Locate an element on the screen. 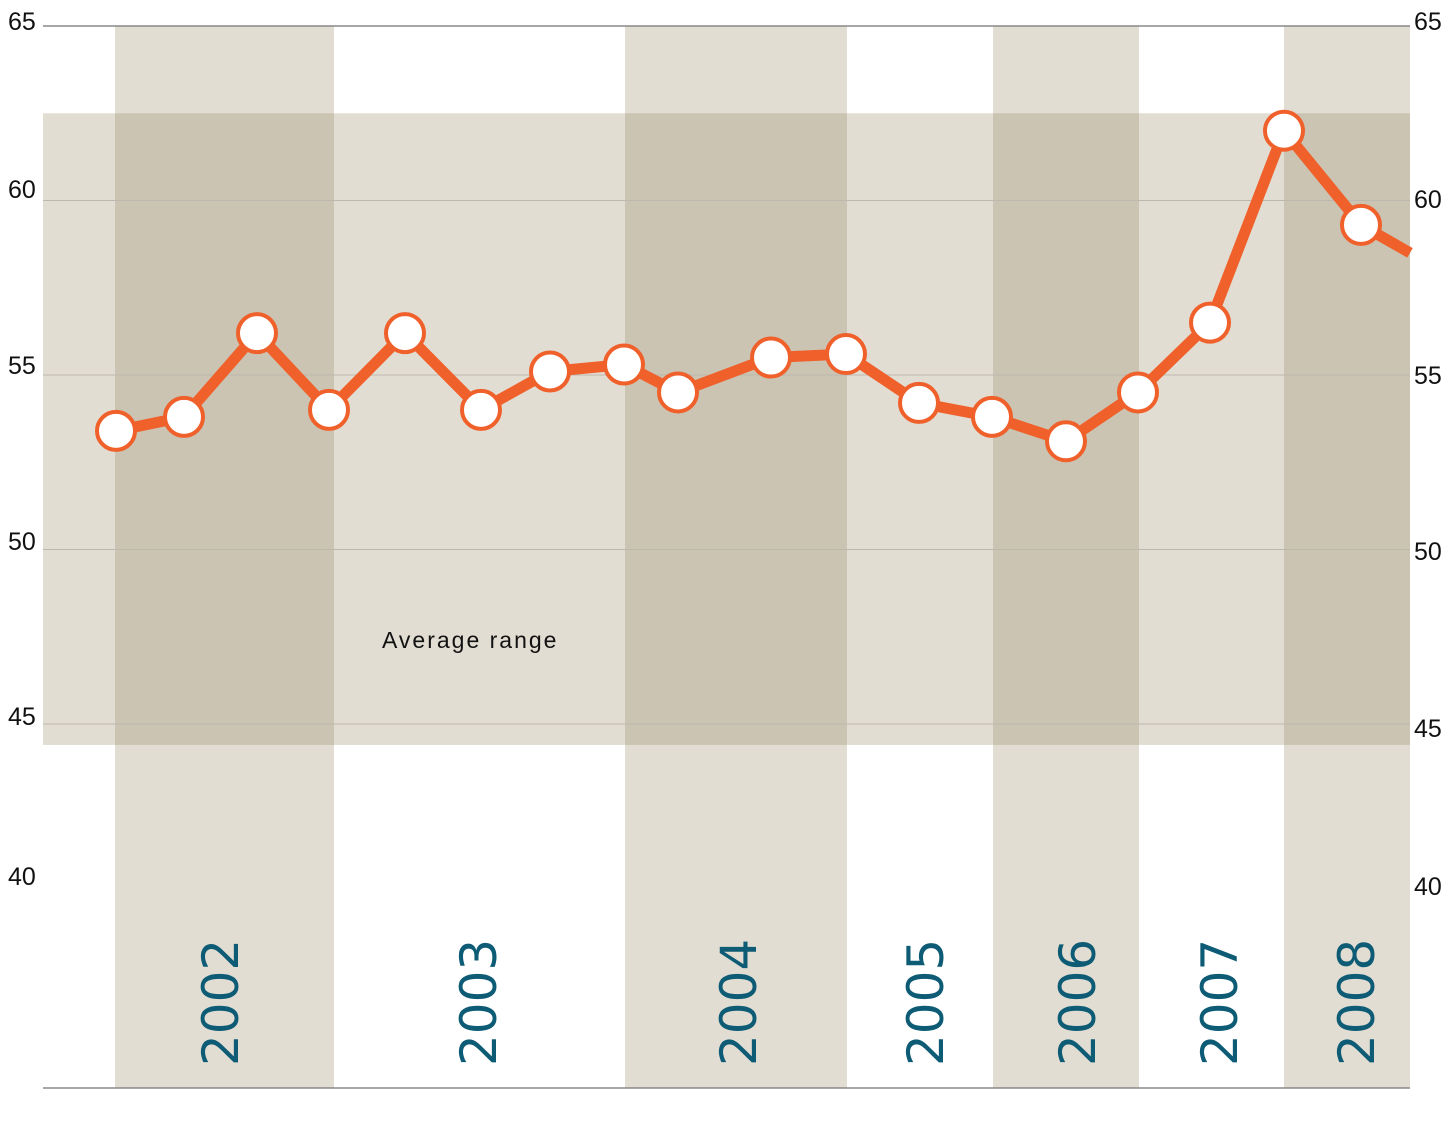 The height and width of the screenshot is (1128, 1450). y-axis-right: 65 60 55 50 45 40 is located at coordinates (1428, 454).